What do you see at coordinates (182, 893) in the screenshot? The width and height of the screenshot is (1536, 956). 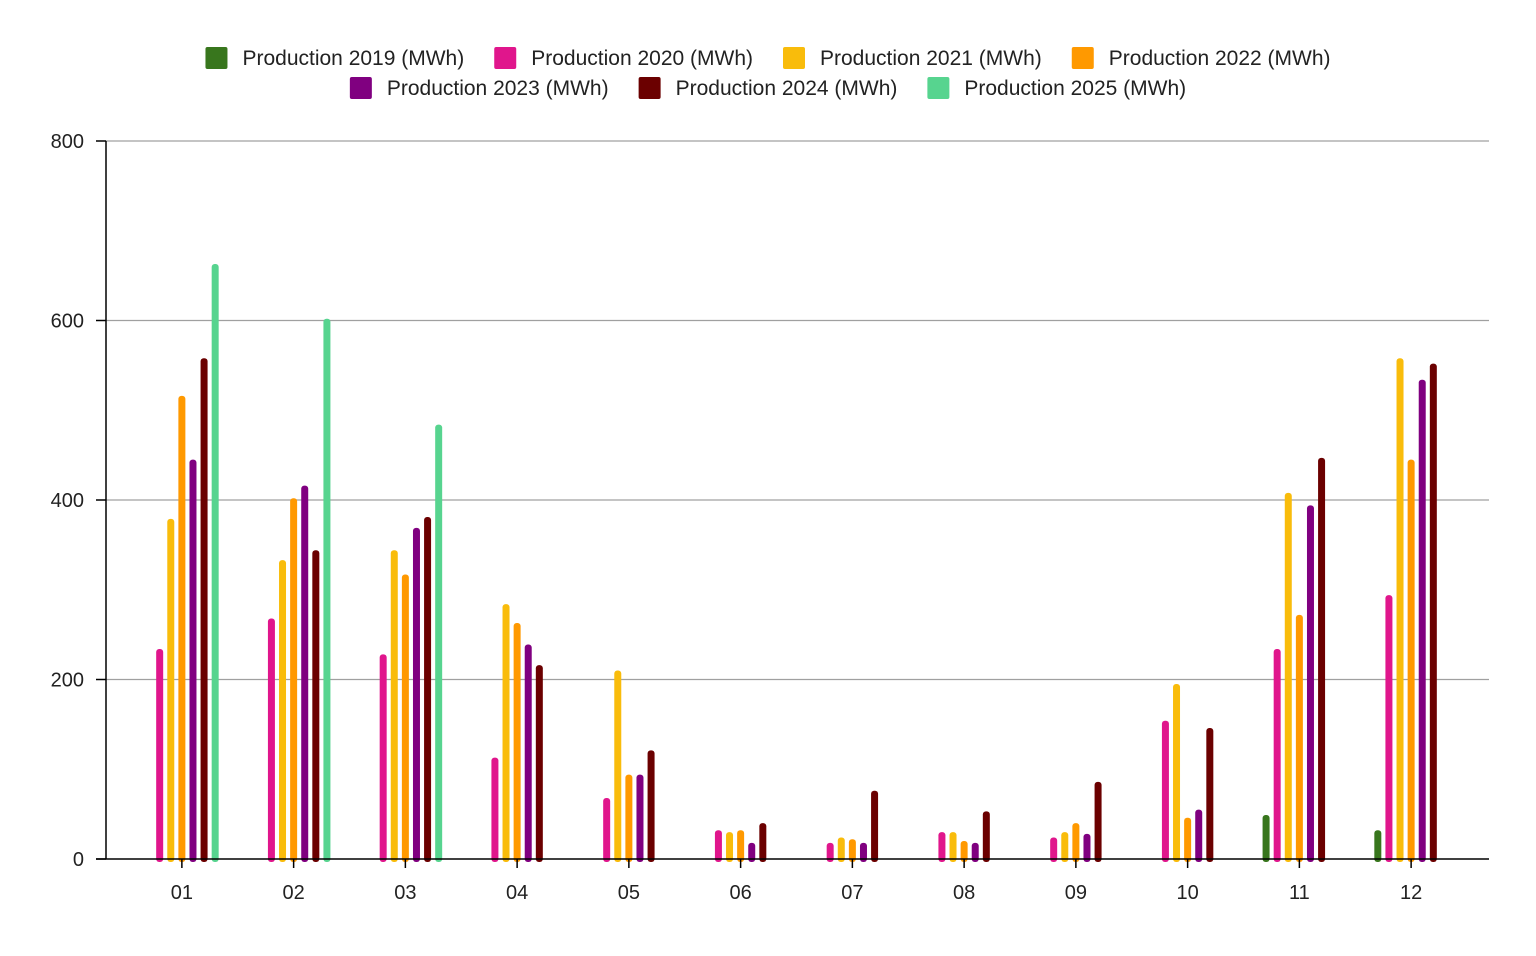 I see `x-tick-label: 01` at bounding box center [182, 893].